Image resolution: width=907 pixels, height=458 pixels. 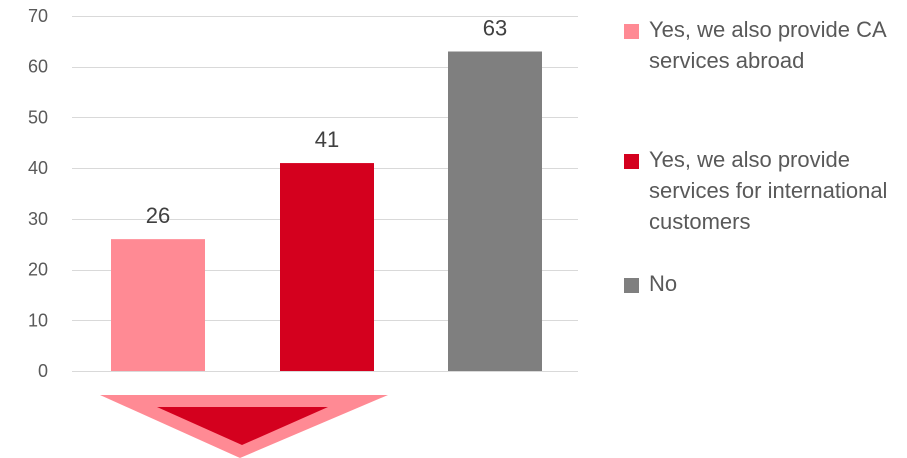 What do you see at coordinates (38, 117) in the screenshot?
I see `y-tick-label-50: 50` at bounding box center [38, 117].